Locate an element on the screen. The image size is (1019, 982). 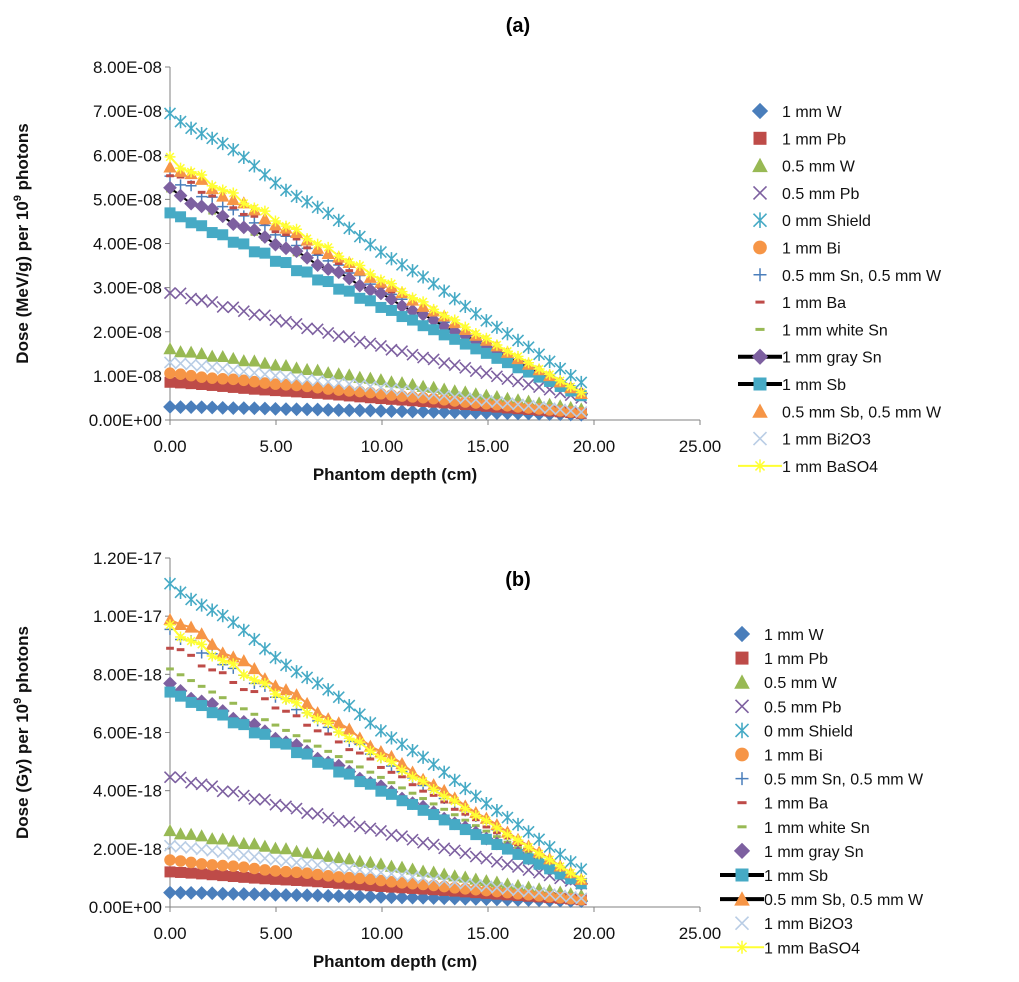
series-0-mm-shield is located at coordinates (375, 726).